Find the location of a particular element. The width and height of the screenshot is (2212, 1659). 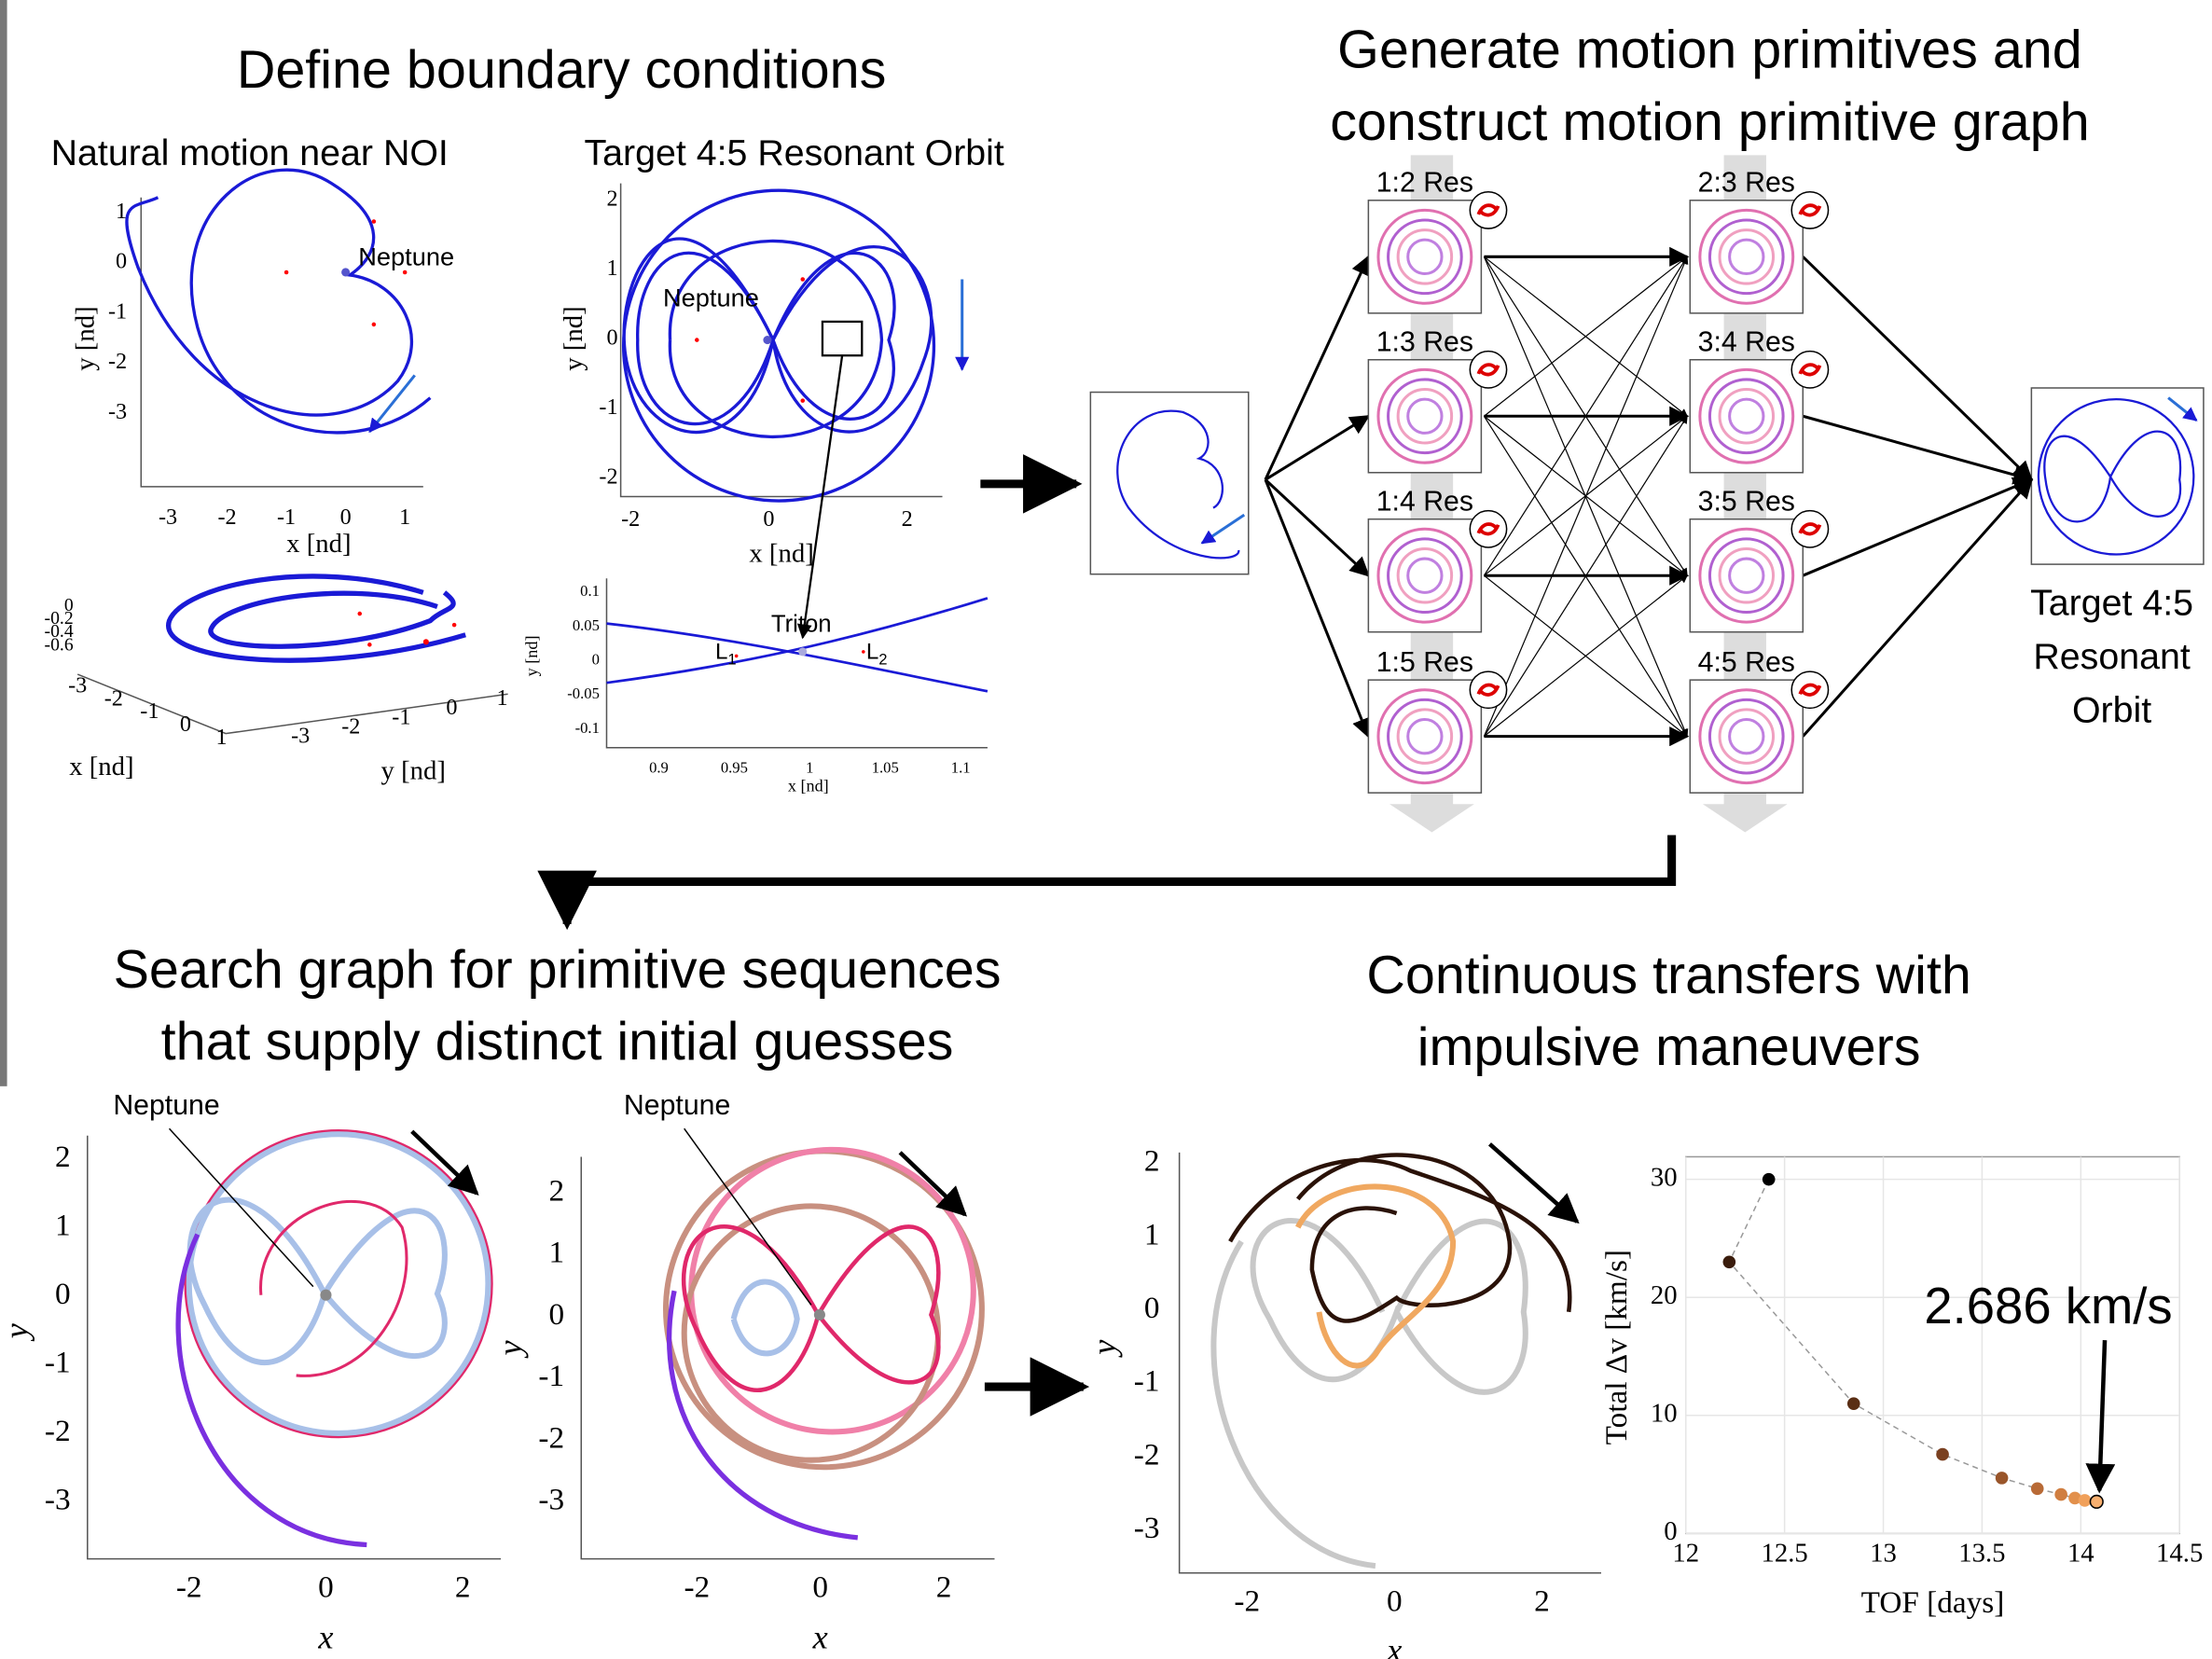

node-label: 4:5 Res is located at coordinates (1746, 662).